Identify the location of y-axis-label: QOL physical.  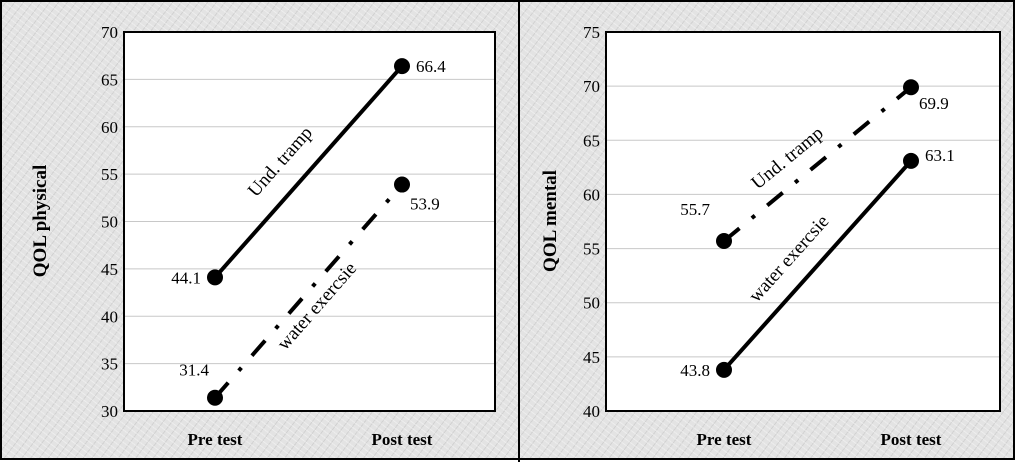
(40, 221).